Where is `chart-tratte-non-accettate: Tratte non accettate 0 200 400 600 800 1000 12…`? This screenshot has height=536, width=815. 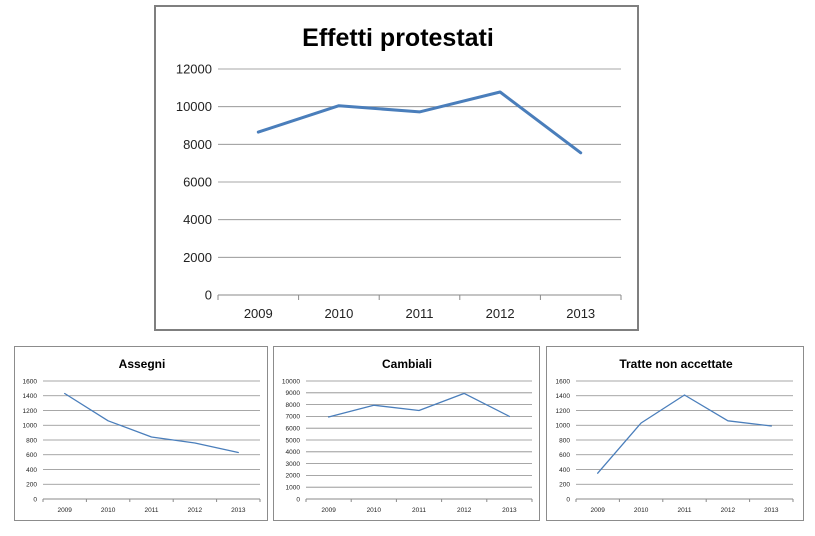 chart-tratte-non-accettate: Tratte non accettate 0 200 400 600 800 1000 12… is located at coordinates (675, 433).